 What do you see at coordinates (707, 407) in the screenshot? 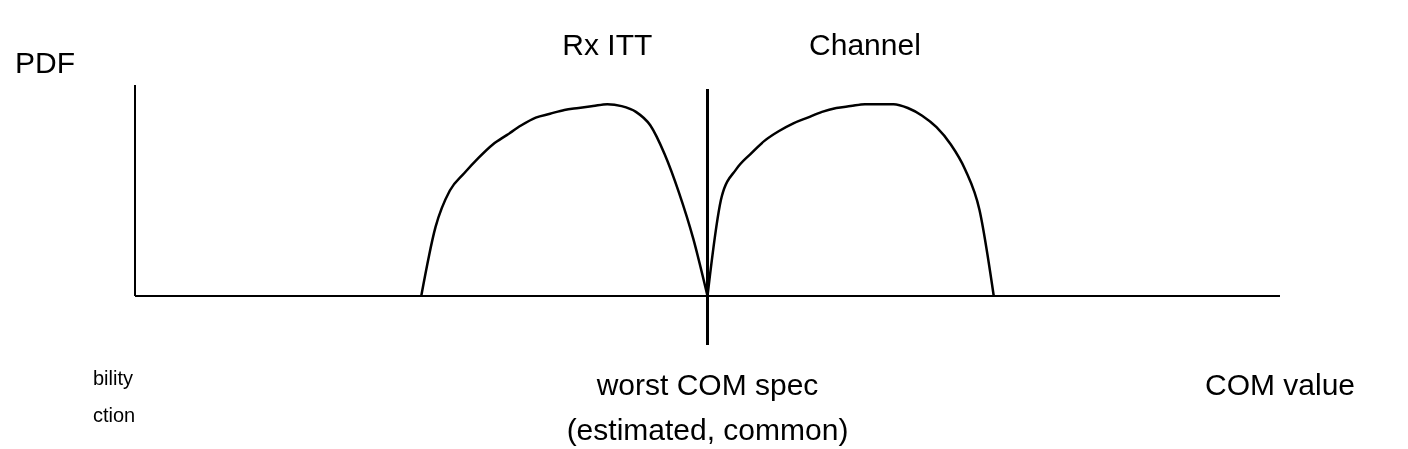
I see `text: worst COM spec (estimated, common)` at bounding box center [707, 407].